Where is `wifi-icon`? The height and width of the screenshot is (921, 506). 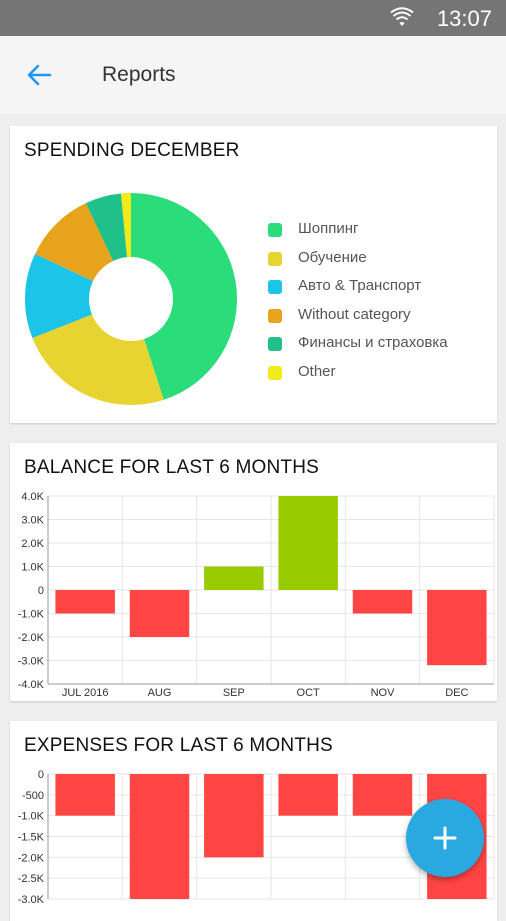 wifi-icon is located at coordinates (402, 16).